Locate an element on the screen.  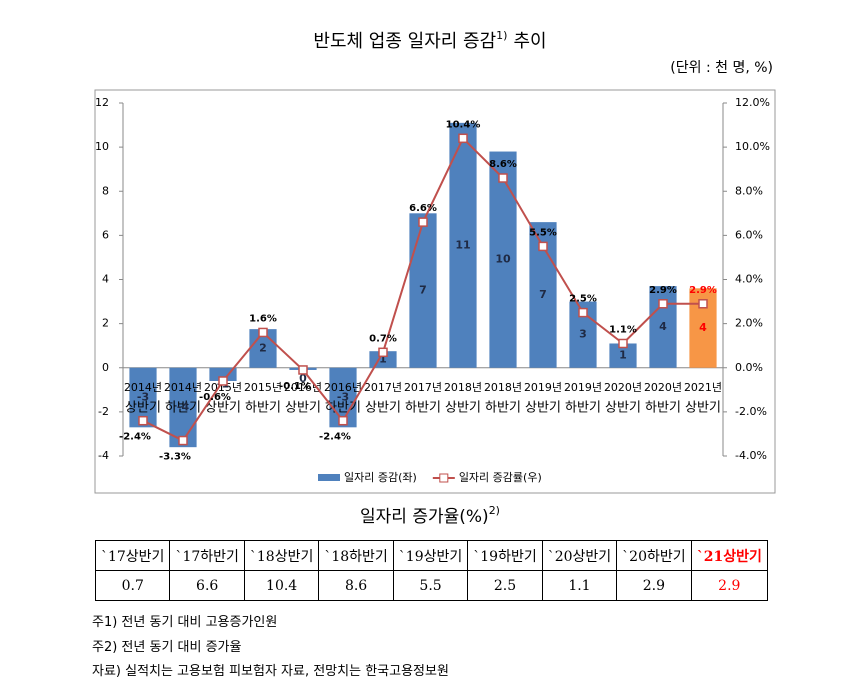
title-sup: 1) is located at coordinates (501, 35).